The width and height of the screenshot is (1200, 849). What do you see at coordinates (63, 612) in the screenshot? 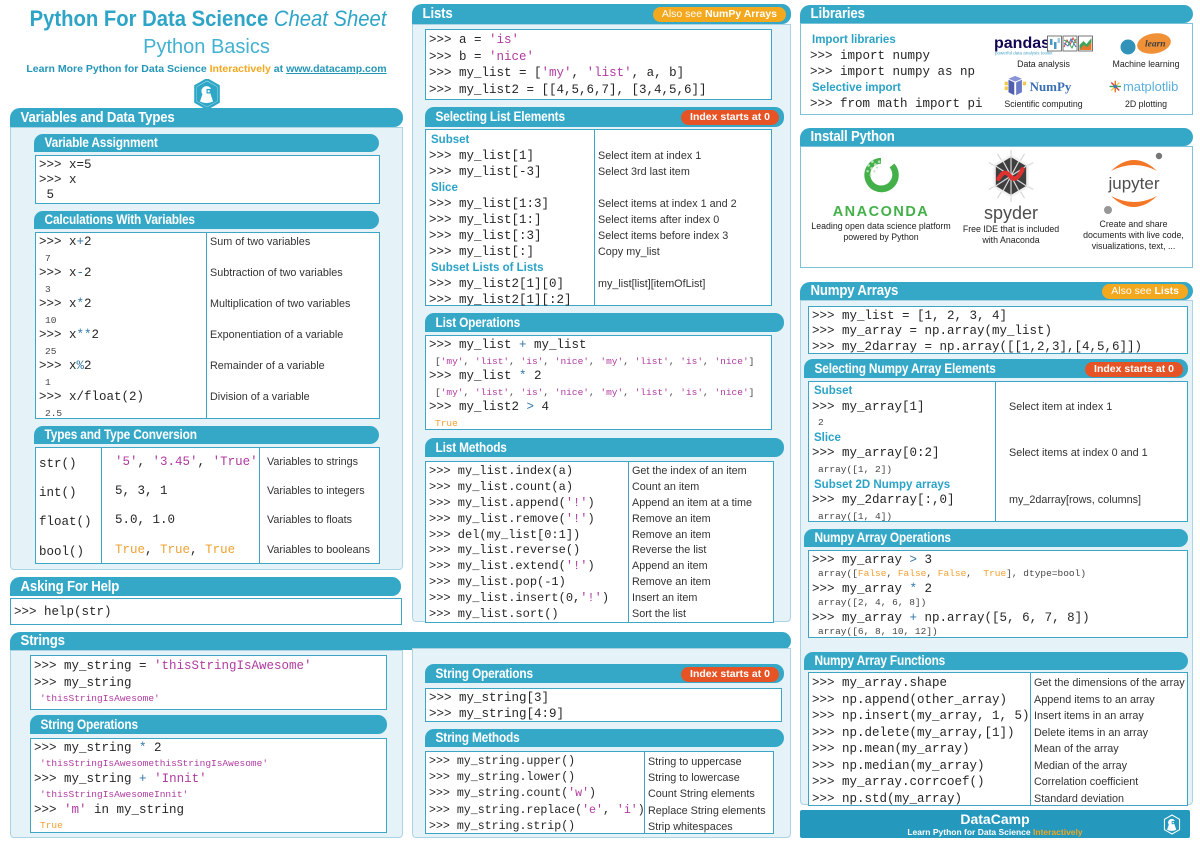
I see `code-line: >>> help(str)` at bounding box center [63, 612].